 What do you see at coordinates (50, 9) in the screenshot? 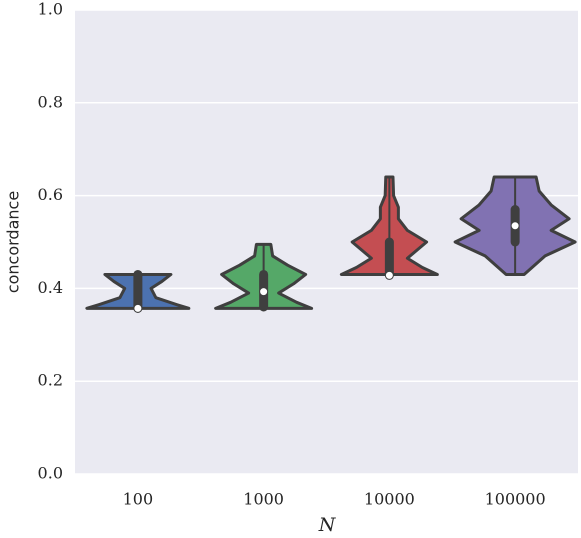
I see `y-tick-label: 1.0` at bounding box center [50, 9].